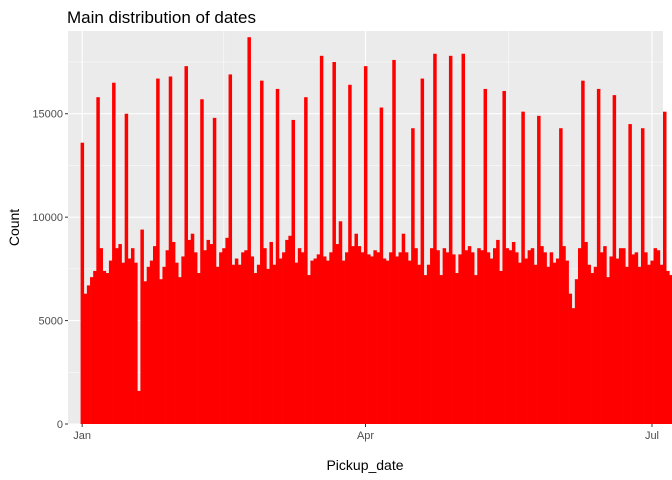 This screenshot has height=480, width=672. I want to click on x-tick-label: Jul, so click(652, 436).